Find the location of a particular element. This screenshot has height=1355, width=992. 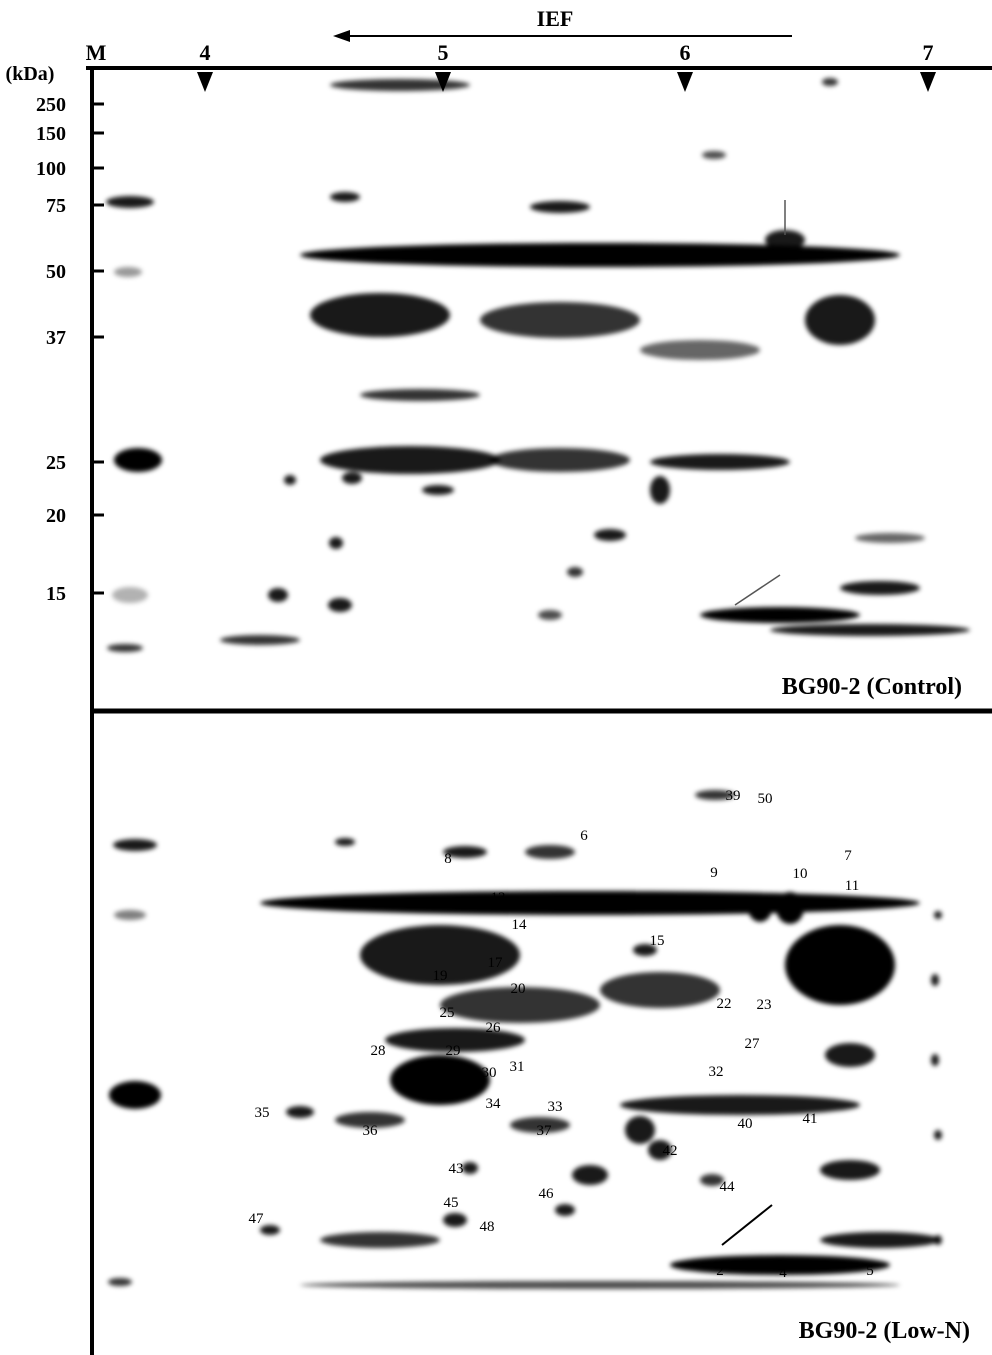

mw-label: 25 is located at coordinates (56, 463).